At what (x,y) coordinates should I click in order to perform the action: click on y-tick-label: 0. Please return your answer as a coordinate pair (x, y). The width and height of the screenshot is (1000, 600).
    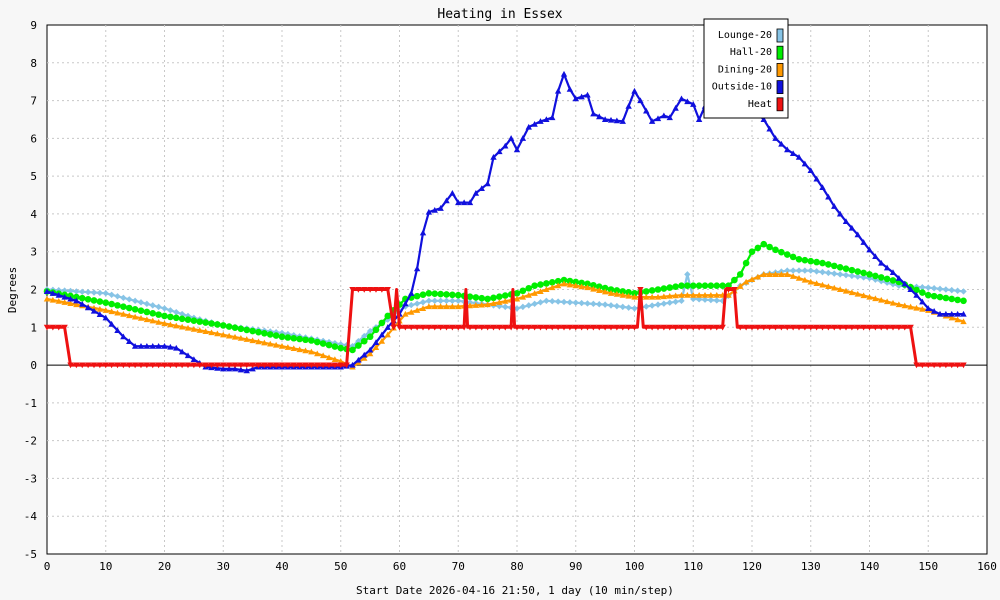
    Looking at the image, I should click on (33, 365).